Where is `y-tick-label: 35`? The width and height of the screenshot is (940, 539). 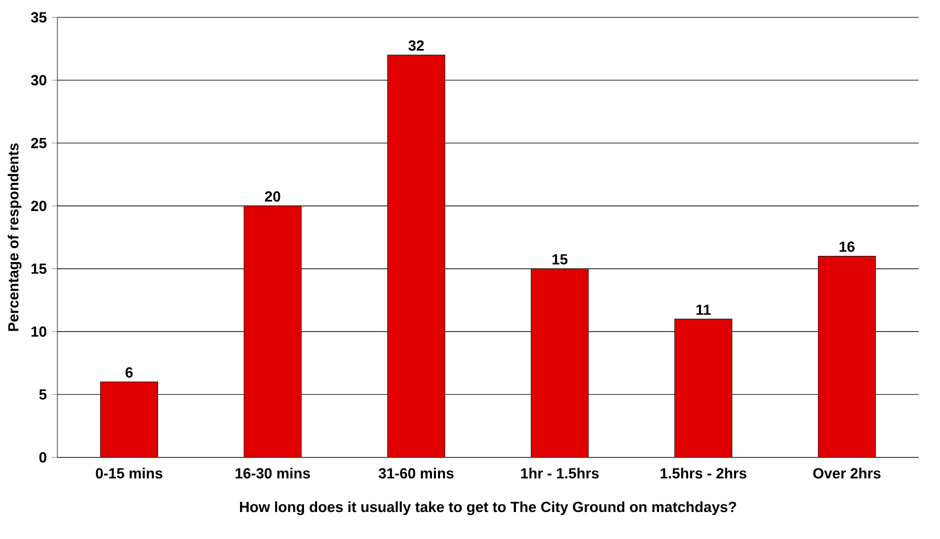
y-tick-label: 35 is located at coordinates (38, 17).